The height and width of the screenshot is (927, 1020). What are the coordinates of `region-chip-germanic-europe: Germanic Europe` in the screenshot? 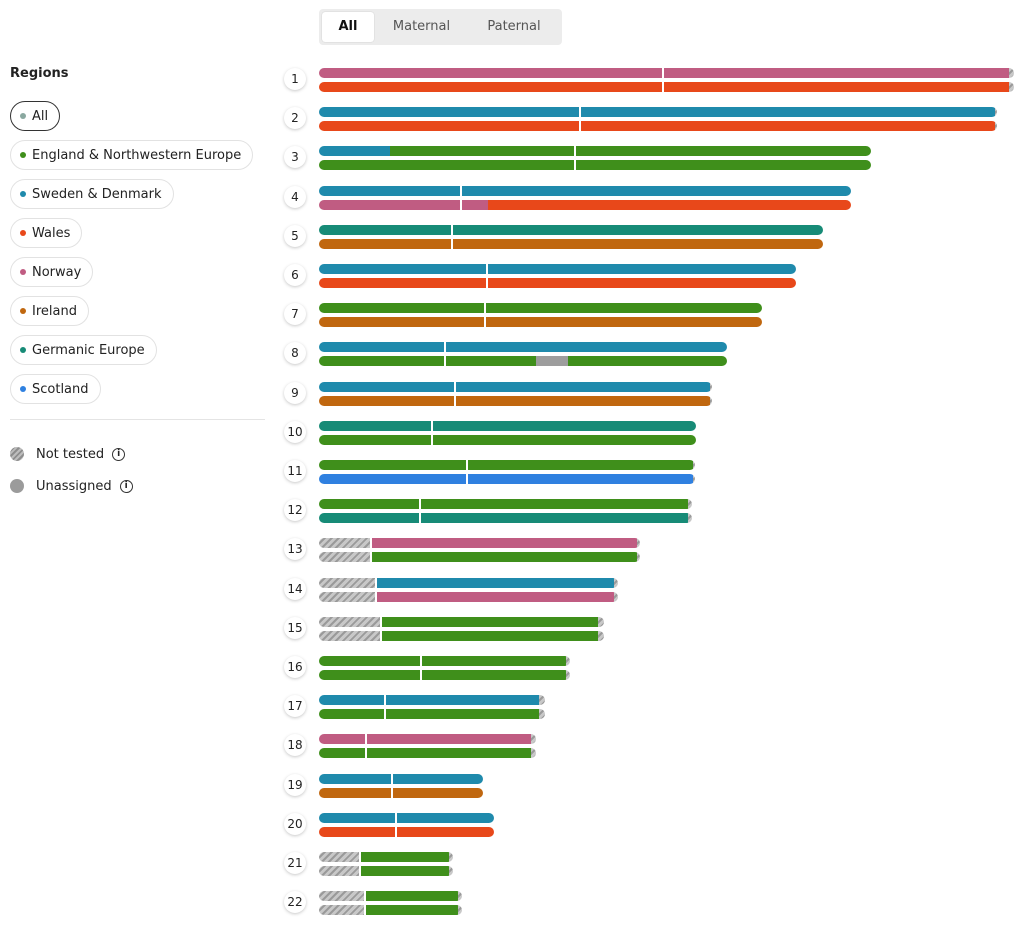 It's located at (83, 350).